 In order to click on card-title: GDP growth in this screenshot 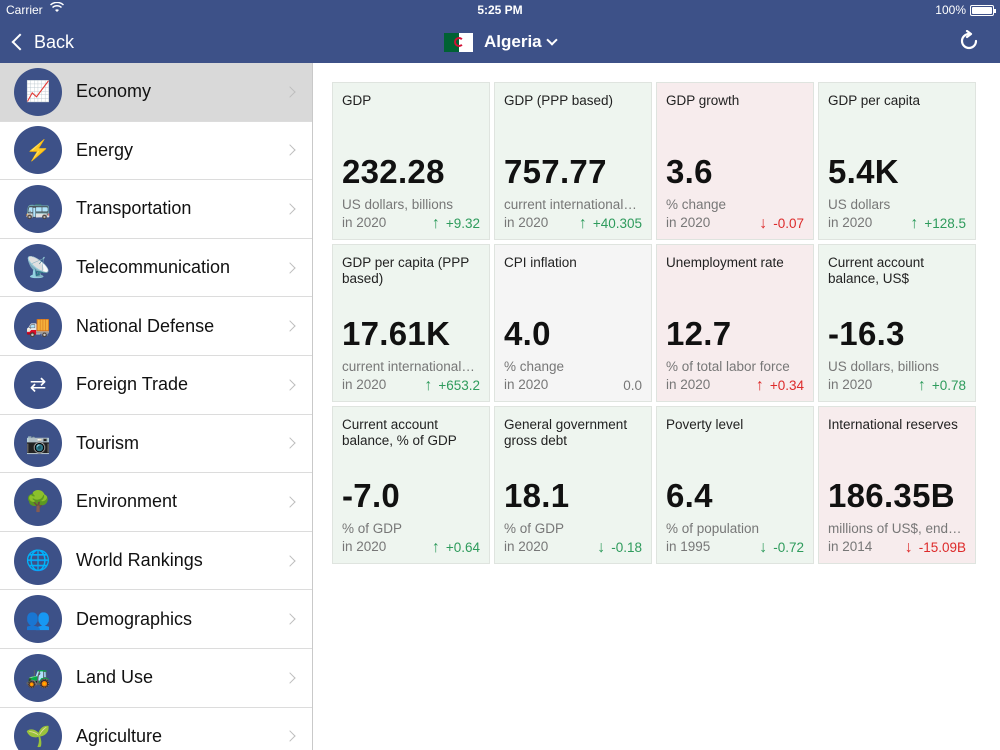, I will do `click(703, 100)`.